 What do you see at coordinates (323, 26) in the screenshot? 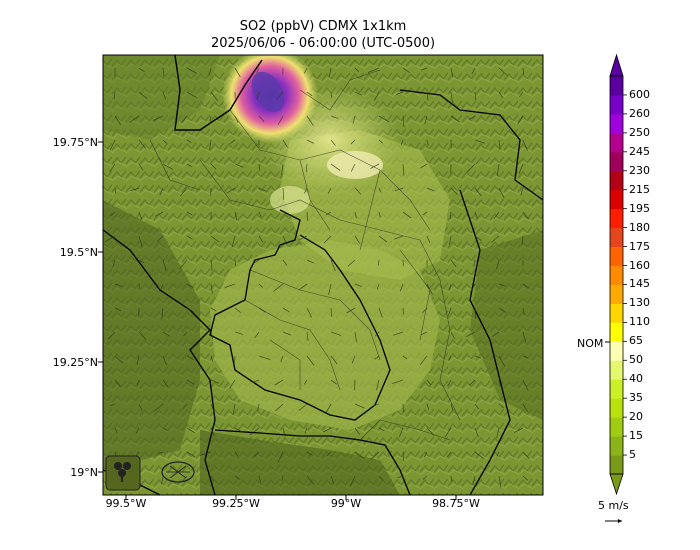
I see `map-title: SO2 (ppbV) CDMX 1x1km` at bounding box center [323, 26].